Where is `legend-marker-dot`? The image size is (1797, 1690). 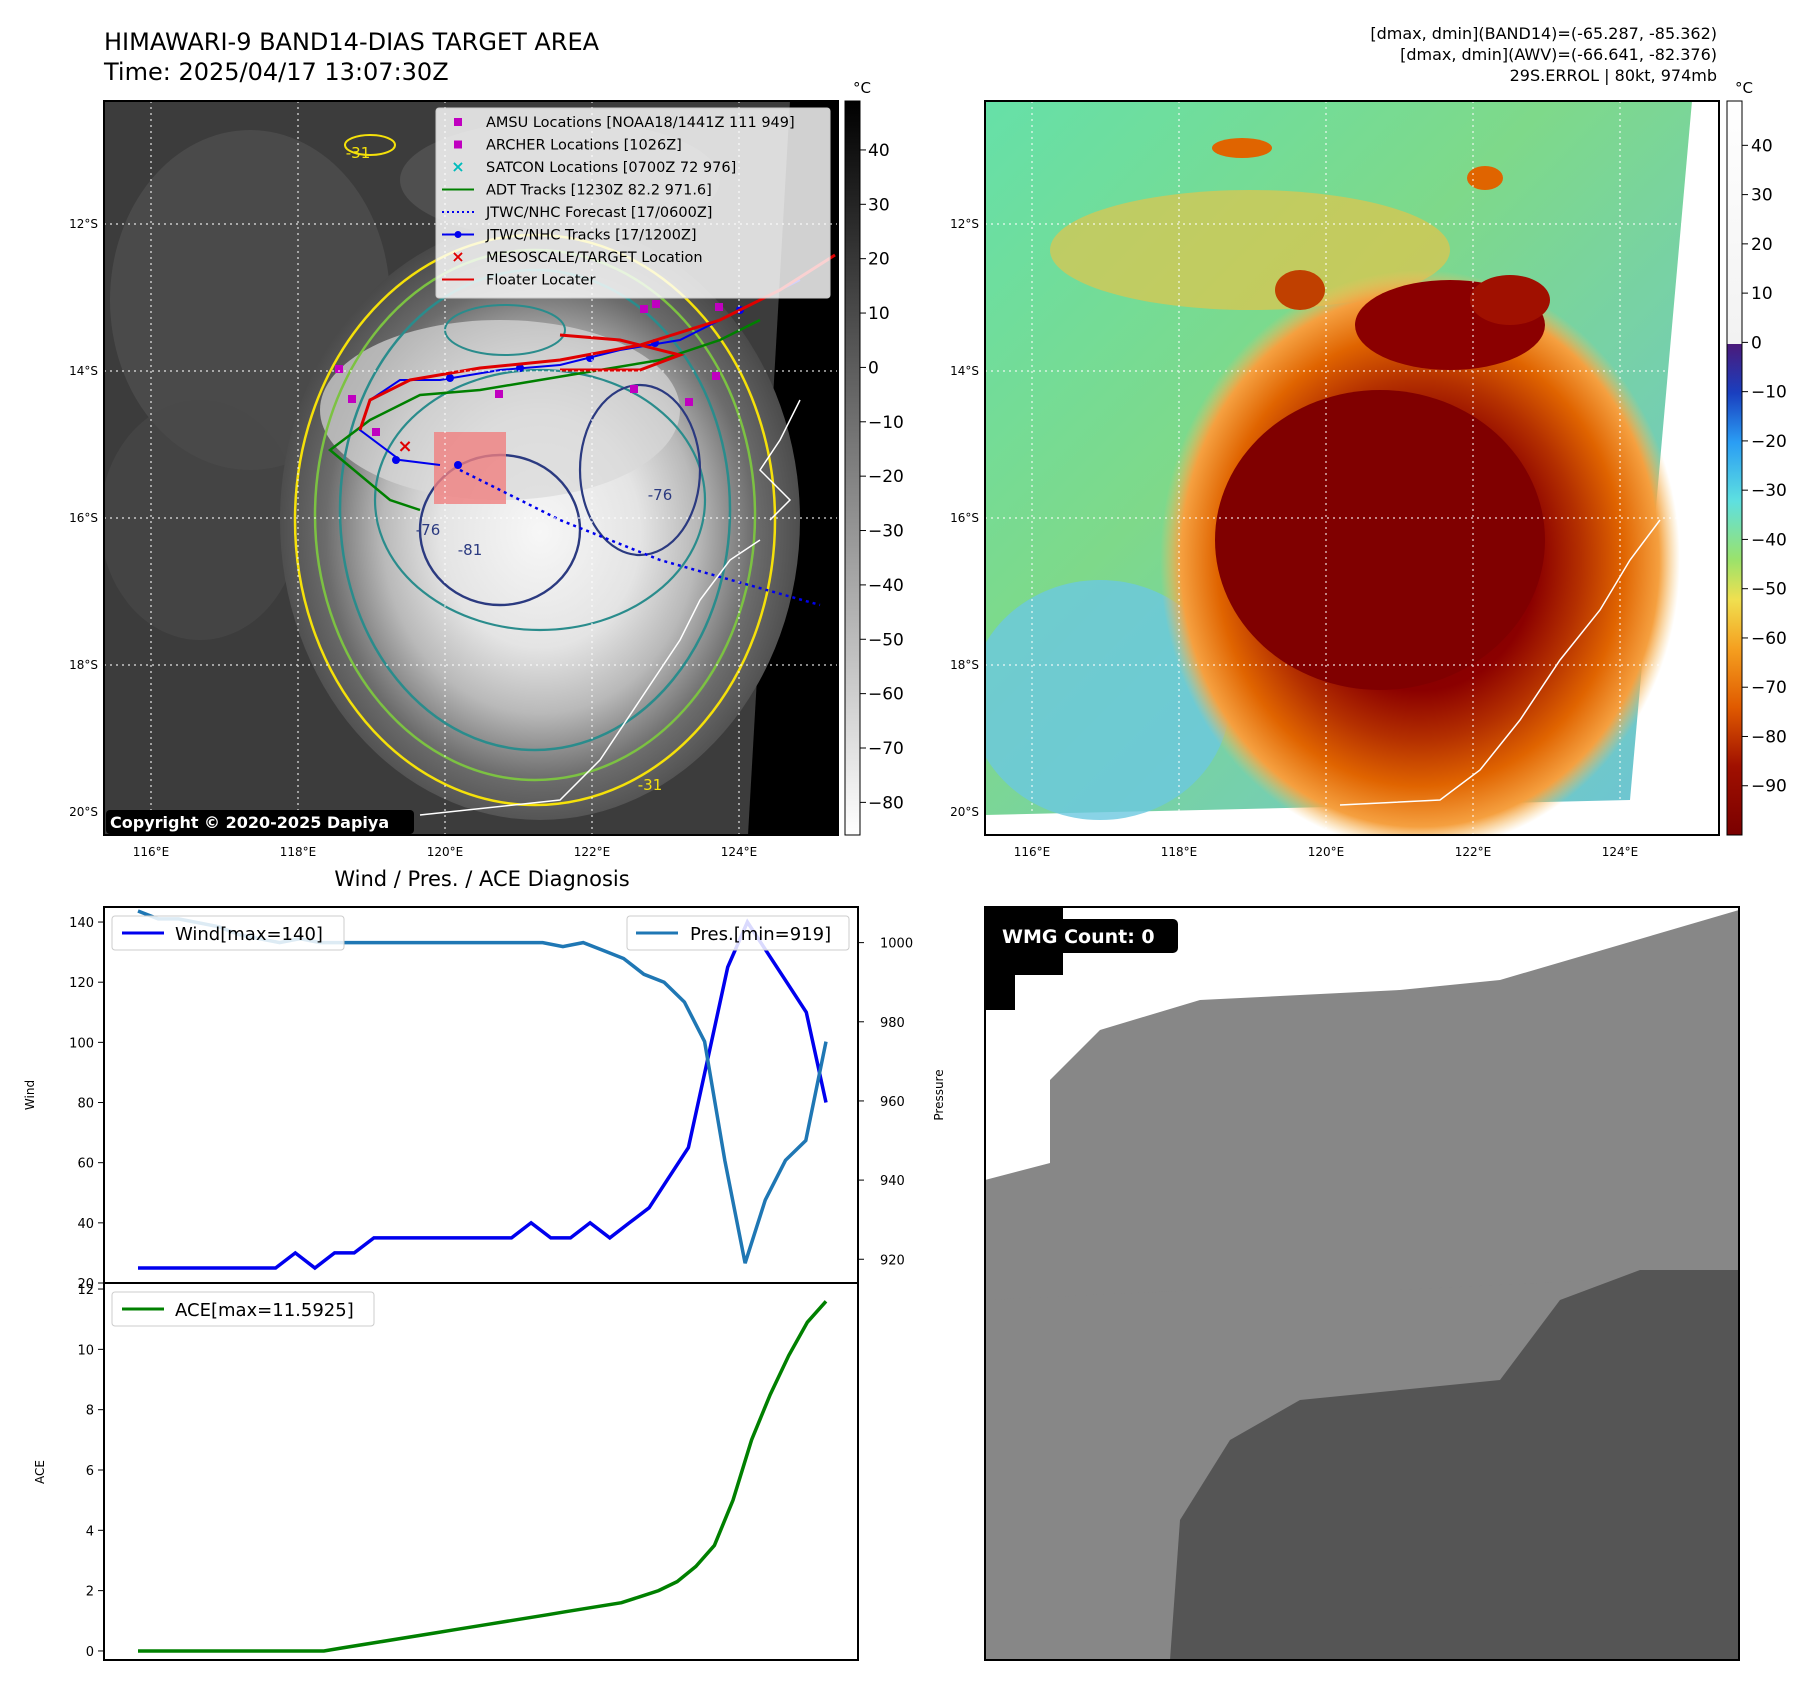
legend-marker-dot is located at coordinates (458, 234).